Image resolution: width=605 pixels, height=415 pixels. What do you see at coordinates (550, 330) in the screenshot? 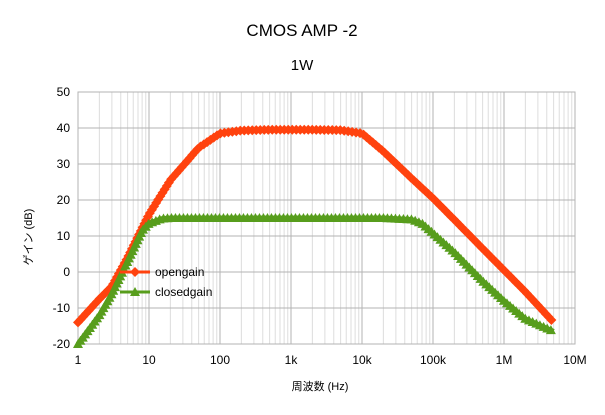
I see `point-closedgain` at bounding box center [550, 330].